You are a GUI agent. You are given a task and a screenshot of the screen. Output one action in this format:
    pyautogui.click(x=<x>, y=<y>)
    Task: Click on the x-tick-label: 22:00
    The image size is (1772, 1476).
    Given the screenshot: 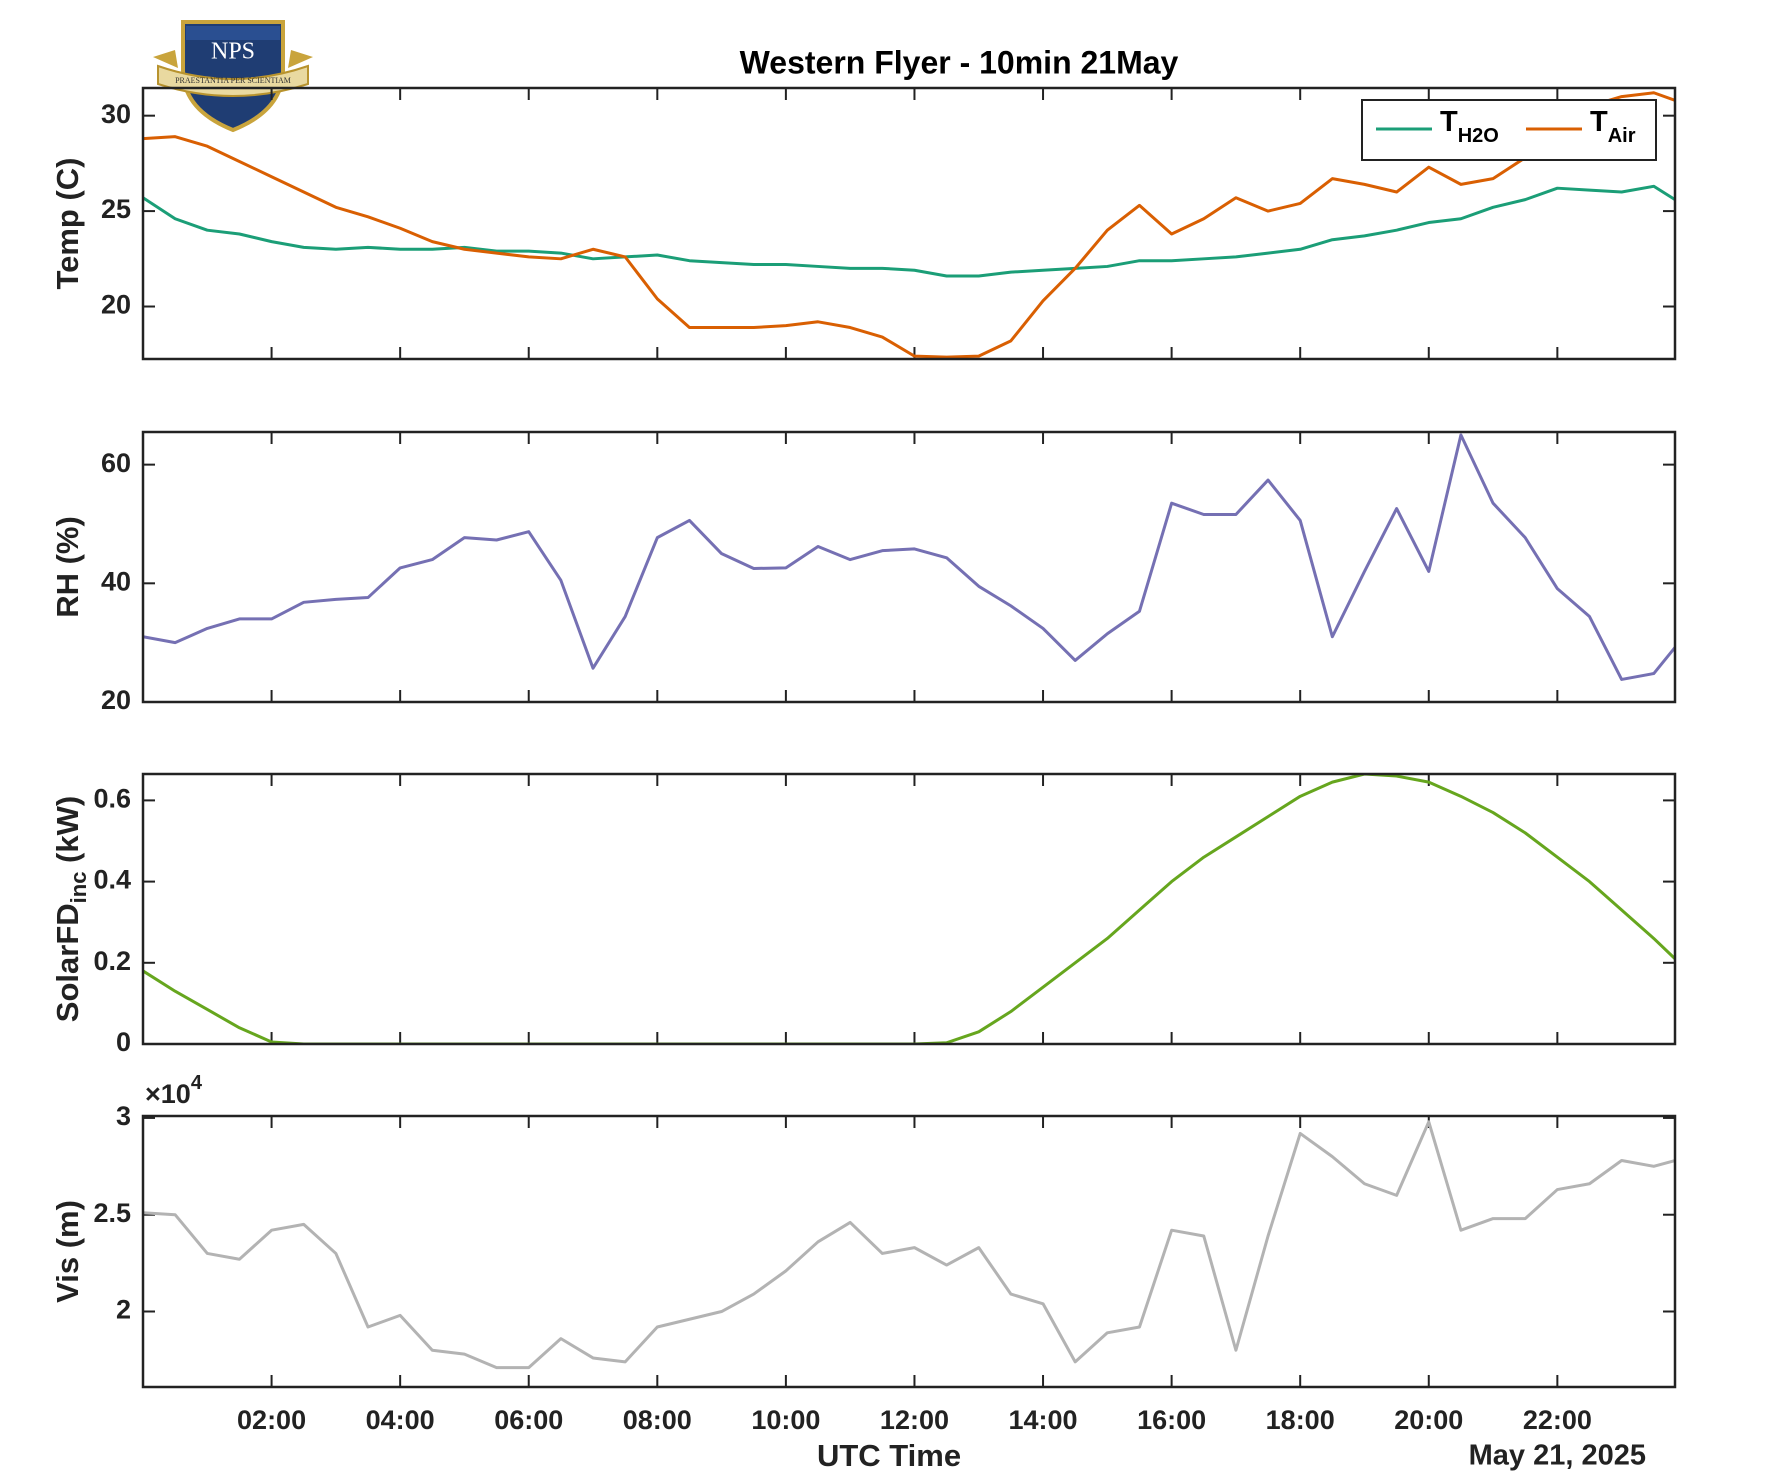 What is the action you would take?
    pyautogui.click(x=1557, y=1420)
    